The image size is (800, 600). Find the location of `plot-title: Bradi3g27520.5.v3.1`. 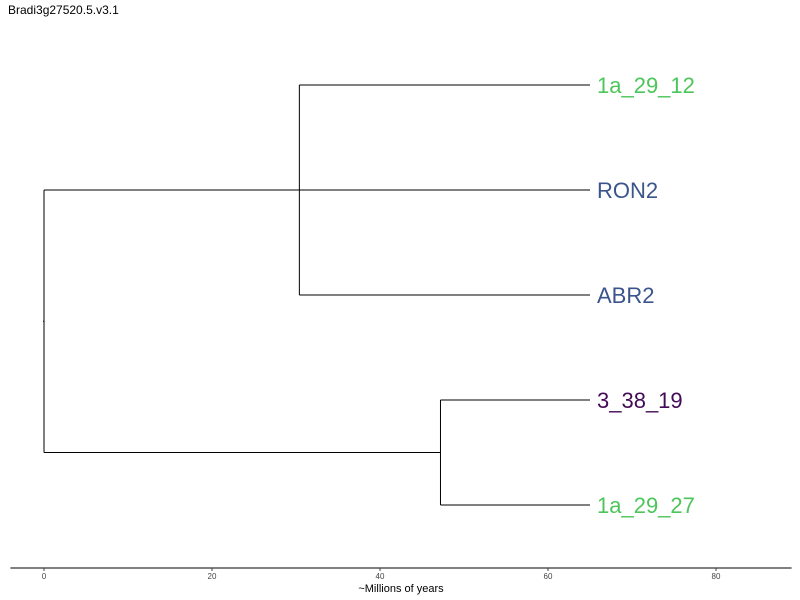

plot-title: Bradi3g27520.5.v3.1 is located at coordinates (63, 10).